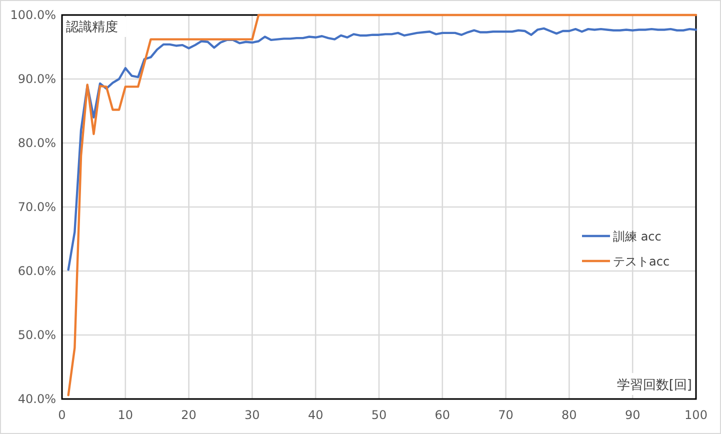 The image size is (721, 434). Describe the element at coordinates (696, 415) in the screenshot. I see `x-tick-label: 100` at that location.